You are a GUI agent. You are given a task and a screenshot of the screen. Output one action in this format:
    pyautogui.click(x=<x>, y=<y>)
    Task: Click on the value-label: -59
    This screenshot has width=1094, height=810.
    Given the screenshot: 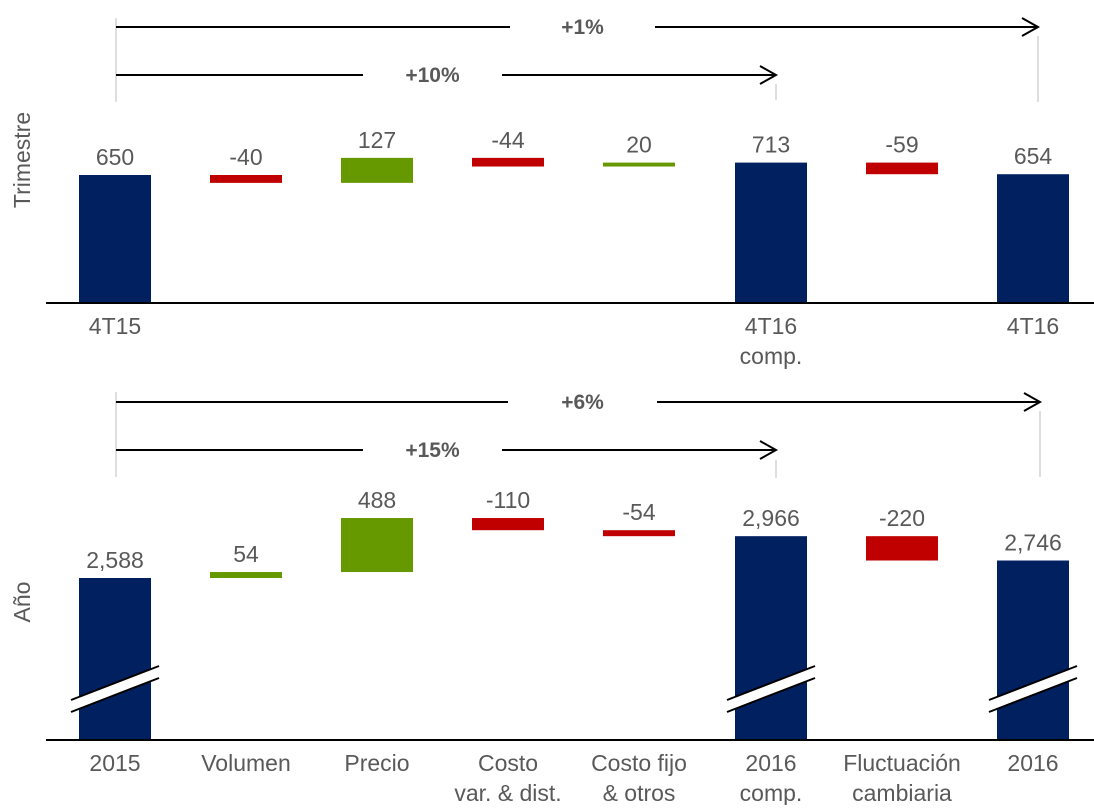 What is the action you would take?
    pyautogui.click(x=901, y=145)
    